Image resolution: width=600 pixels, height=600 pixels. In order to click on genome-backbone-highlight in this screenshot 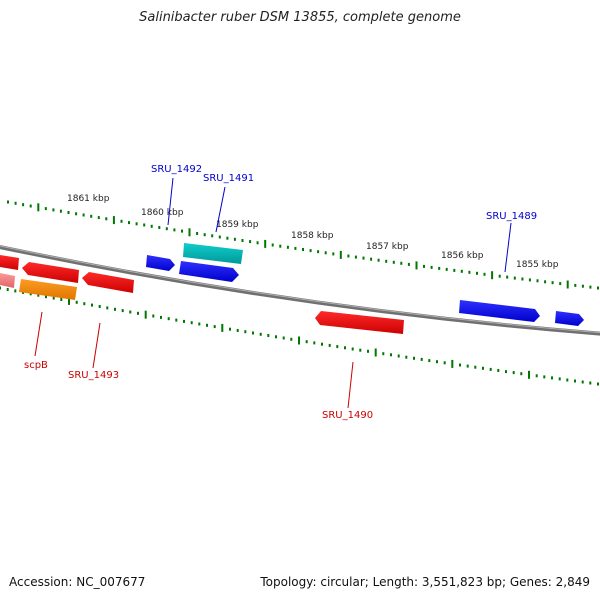, I will do `click(300, 289)`.